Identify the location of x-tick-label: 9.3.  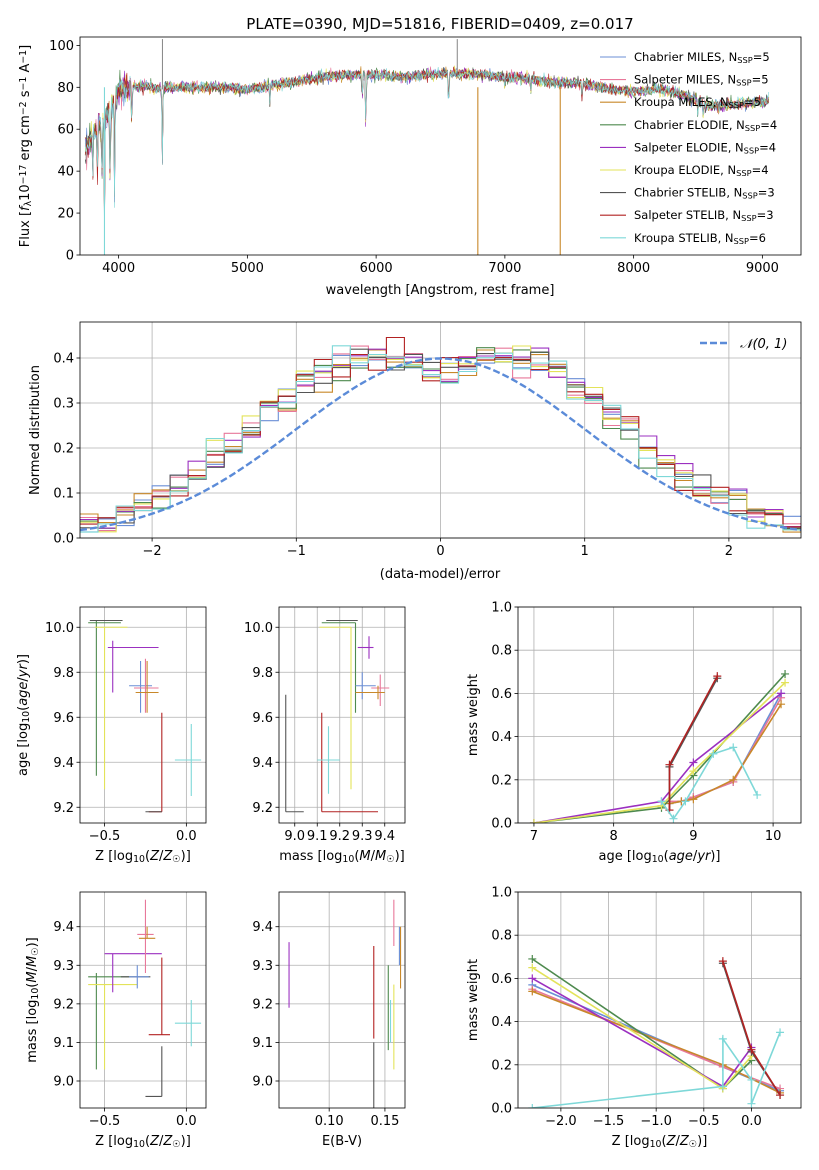
(362, 836).